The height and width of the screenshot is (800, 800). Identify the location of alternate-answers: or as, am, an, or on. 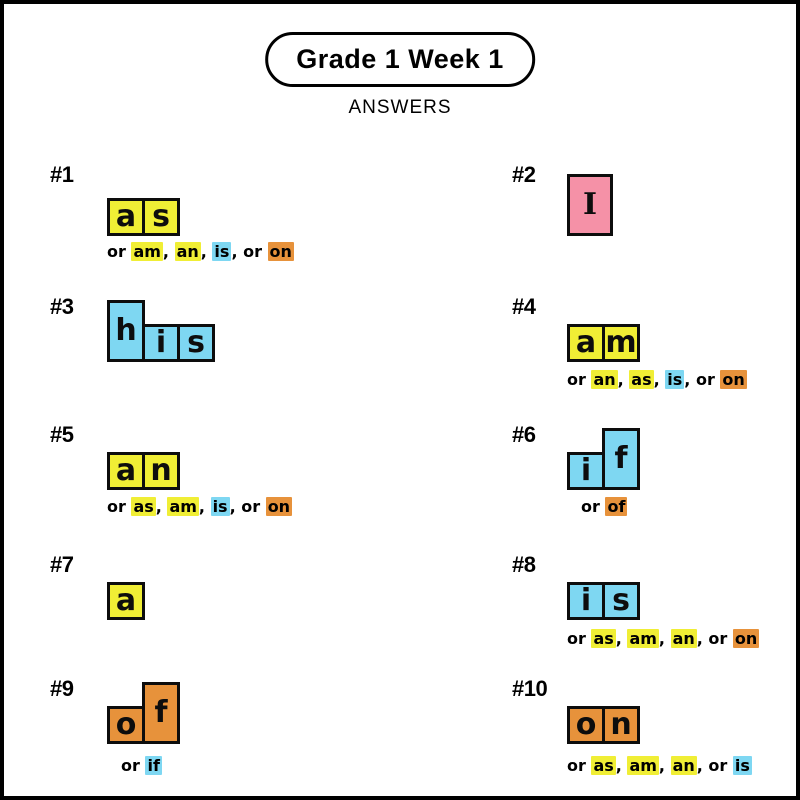
(663, 638).